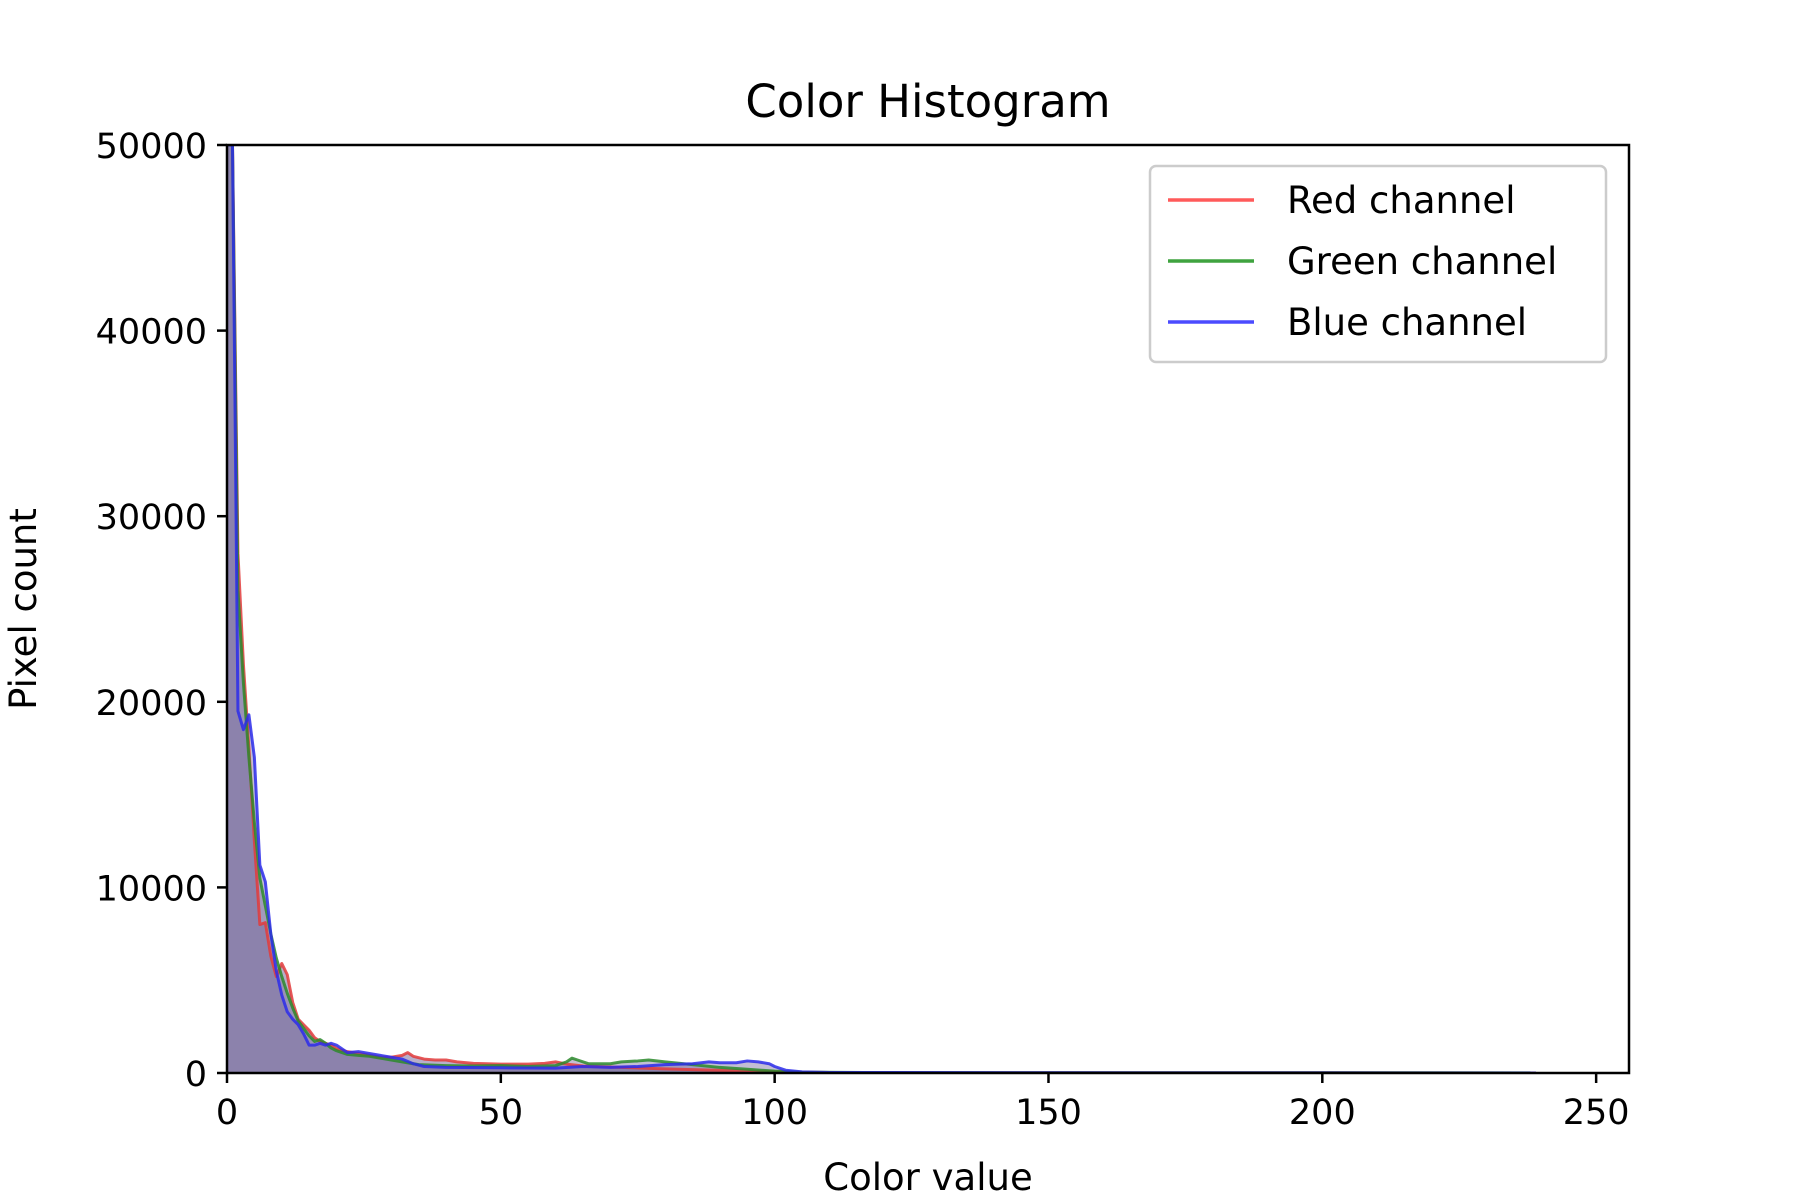  What do you see at coordinates (927, 101) in the screenshot?
I see `chart-title: Color Histogram` at bounding box center [927, 101].